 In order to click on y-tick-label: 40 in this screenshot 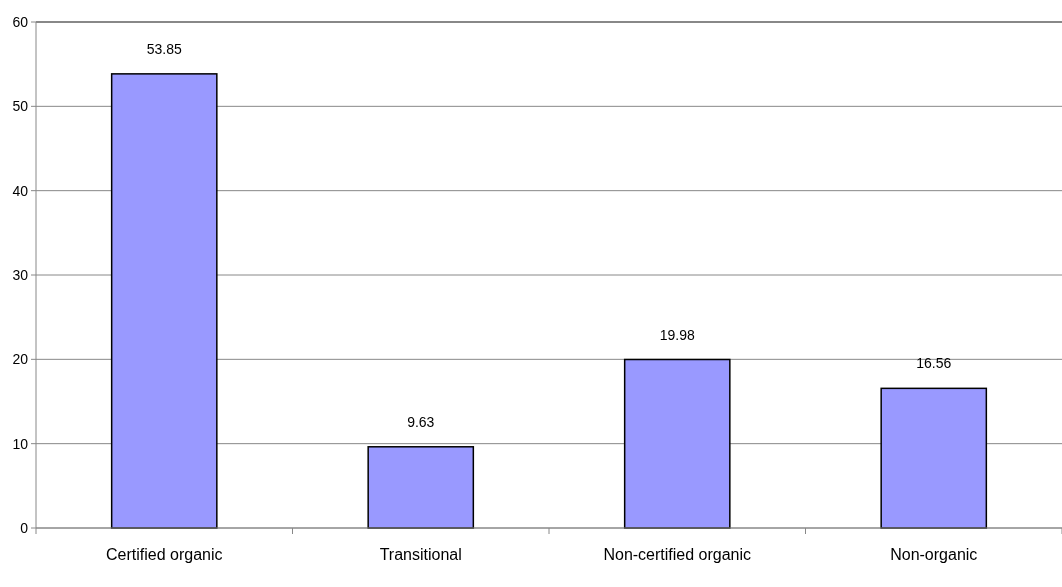, I will do `click(20, 190)`.